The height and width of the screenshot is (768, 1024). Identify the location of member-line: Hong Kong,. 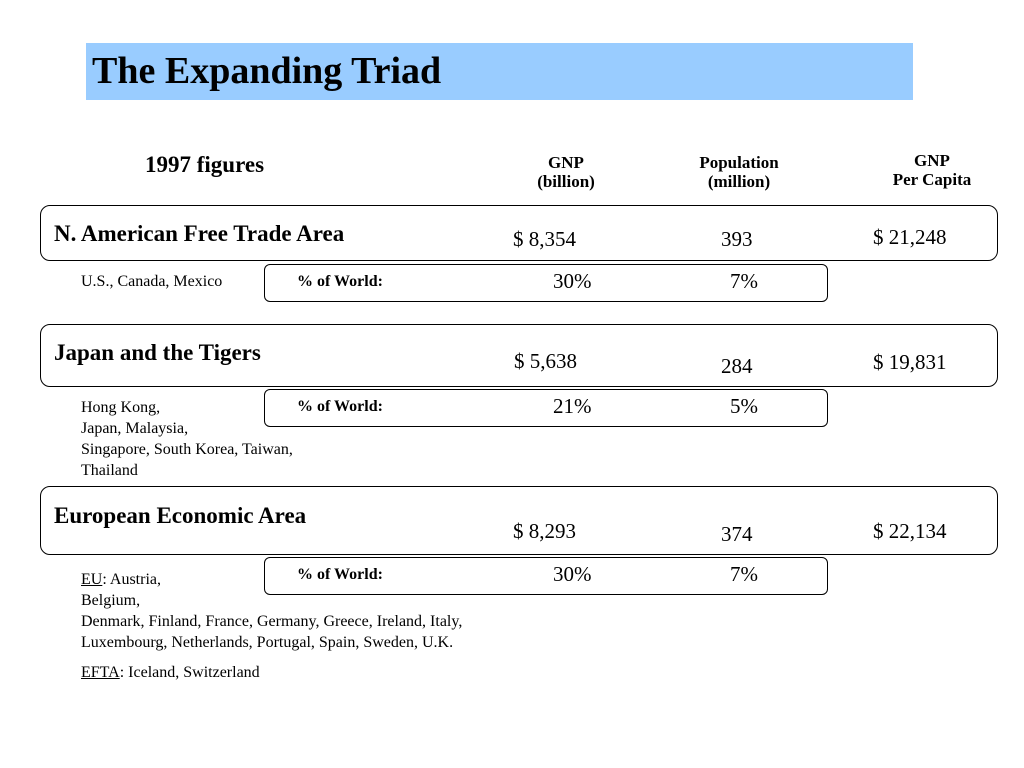
(121, 407).